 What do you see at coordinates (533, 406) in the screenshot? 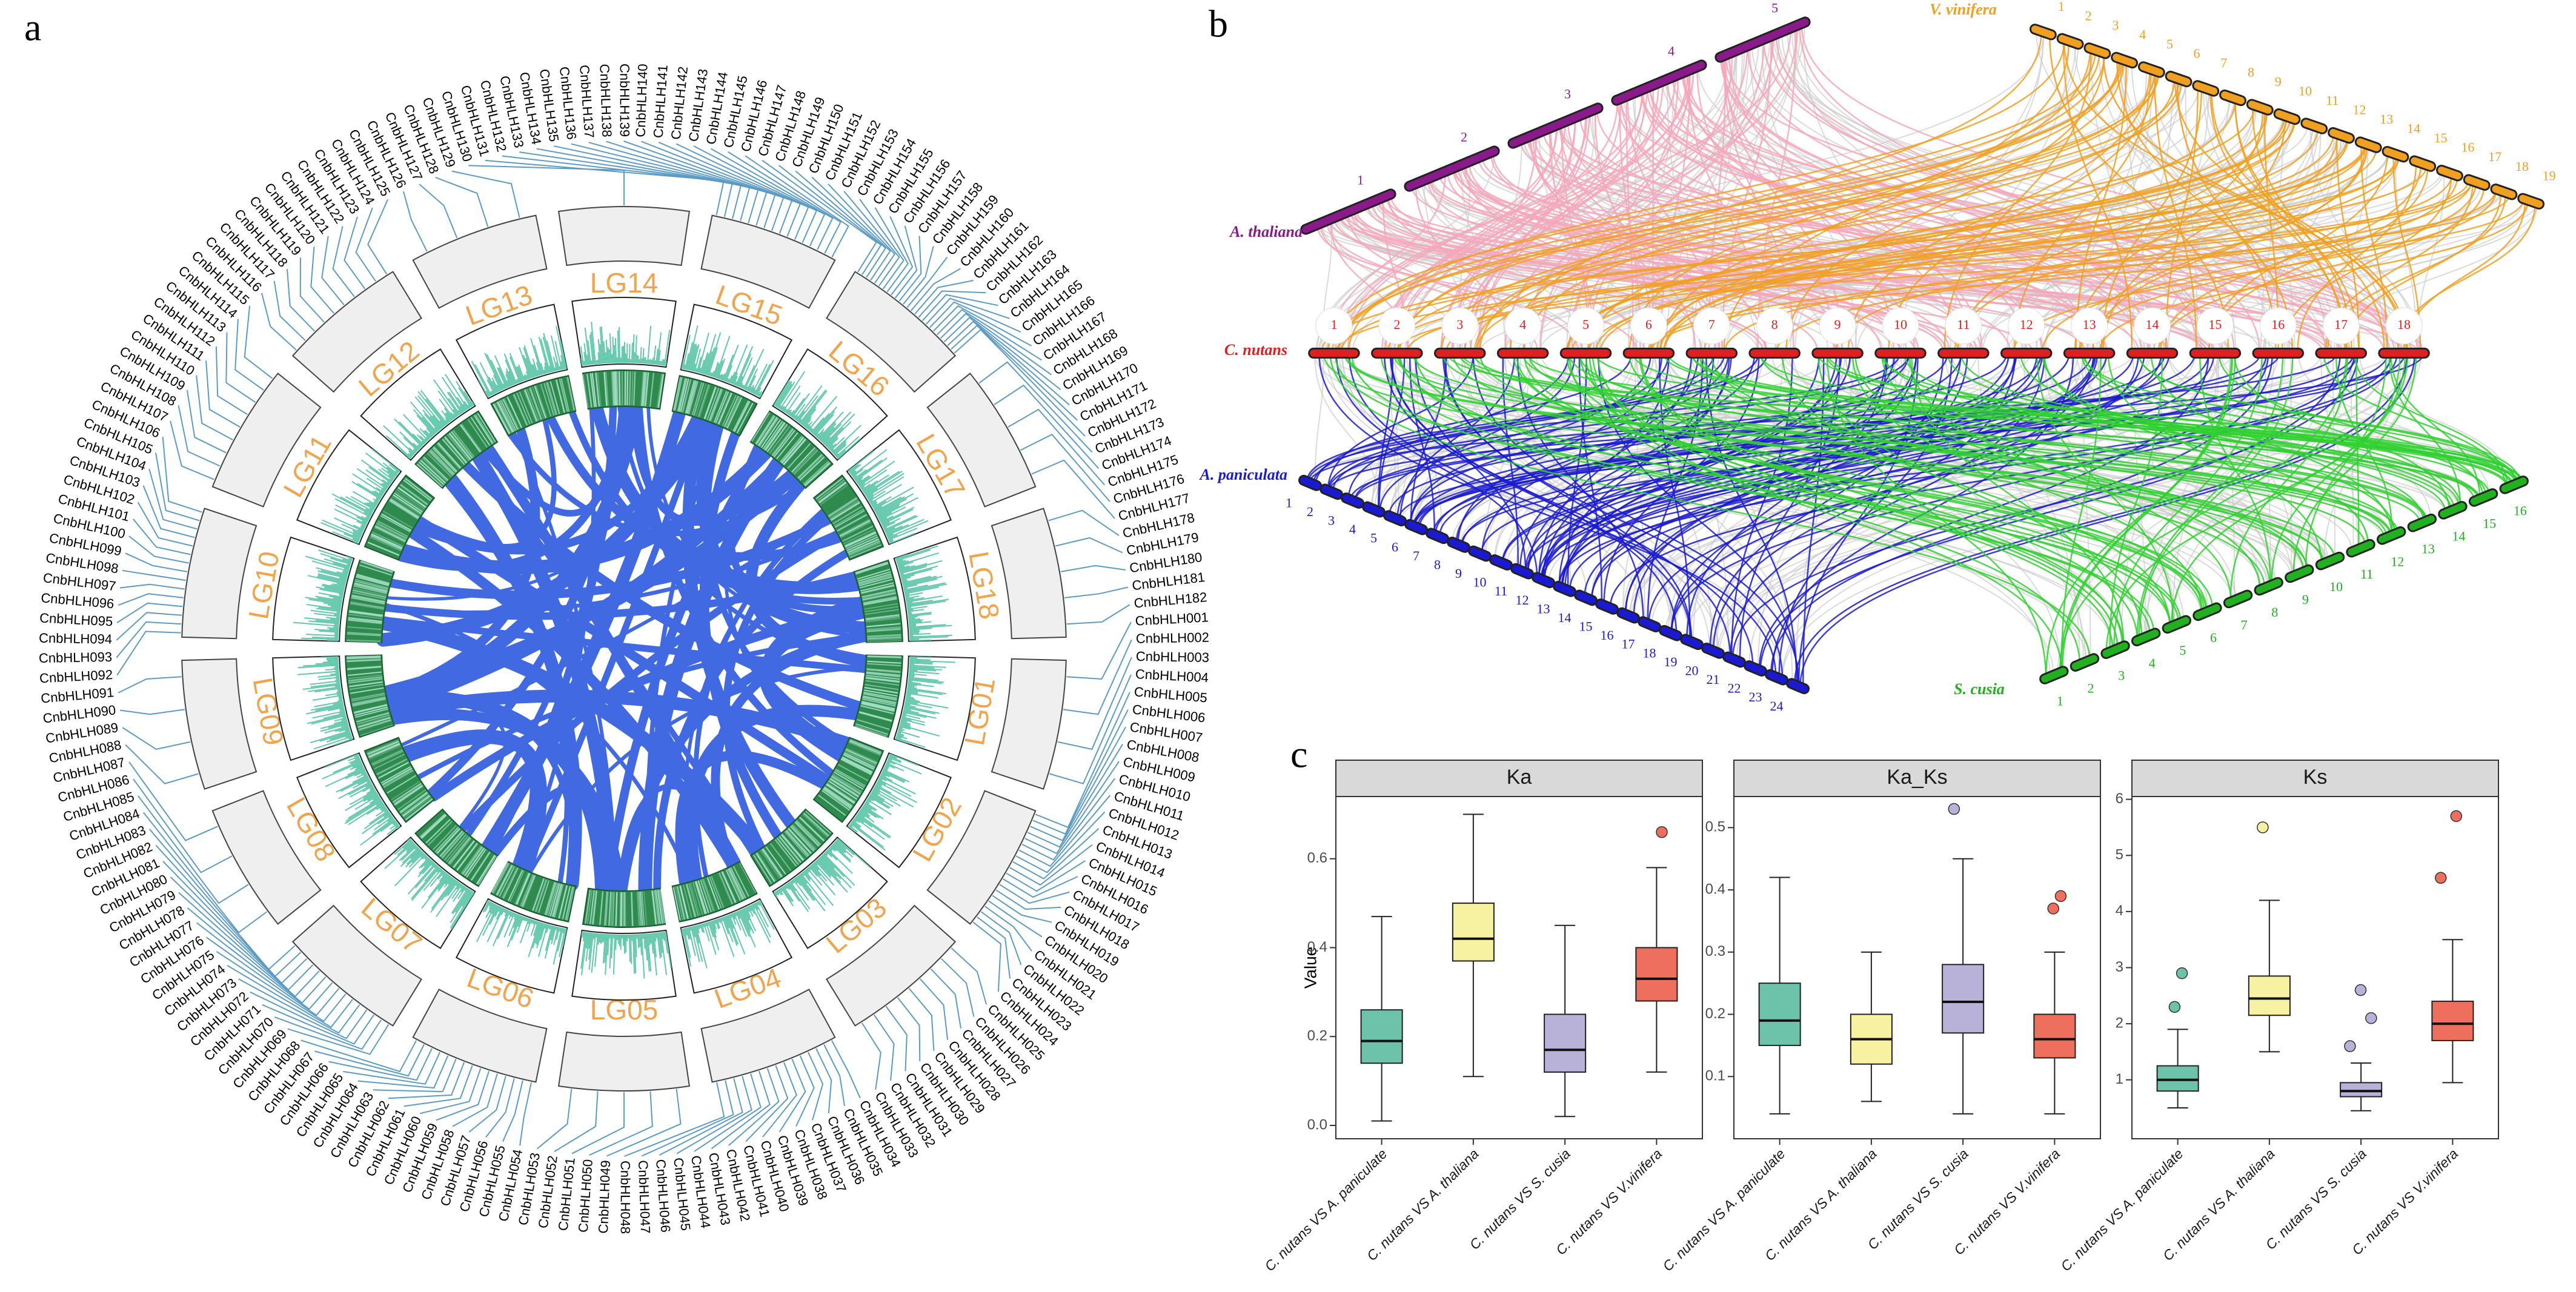
I see `heatmap-track` at bounding box center [533, 406].